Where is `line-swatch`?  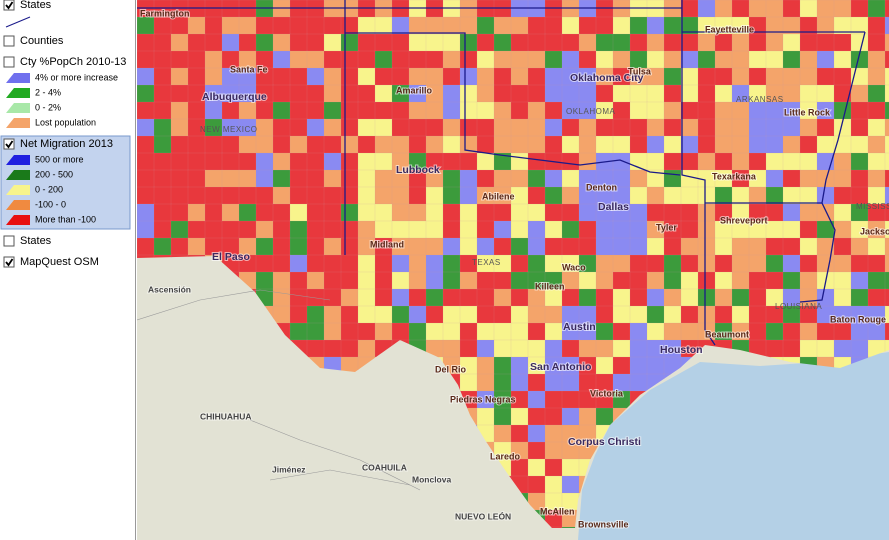
line-swatch is located at coordinates (18, 22).